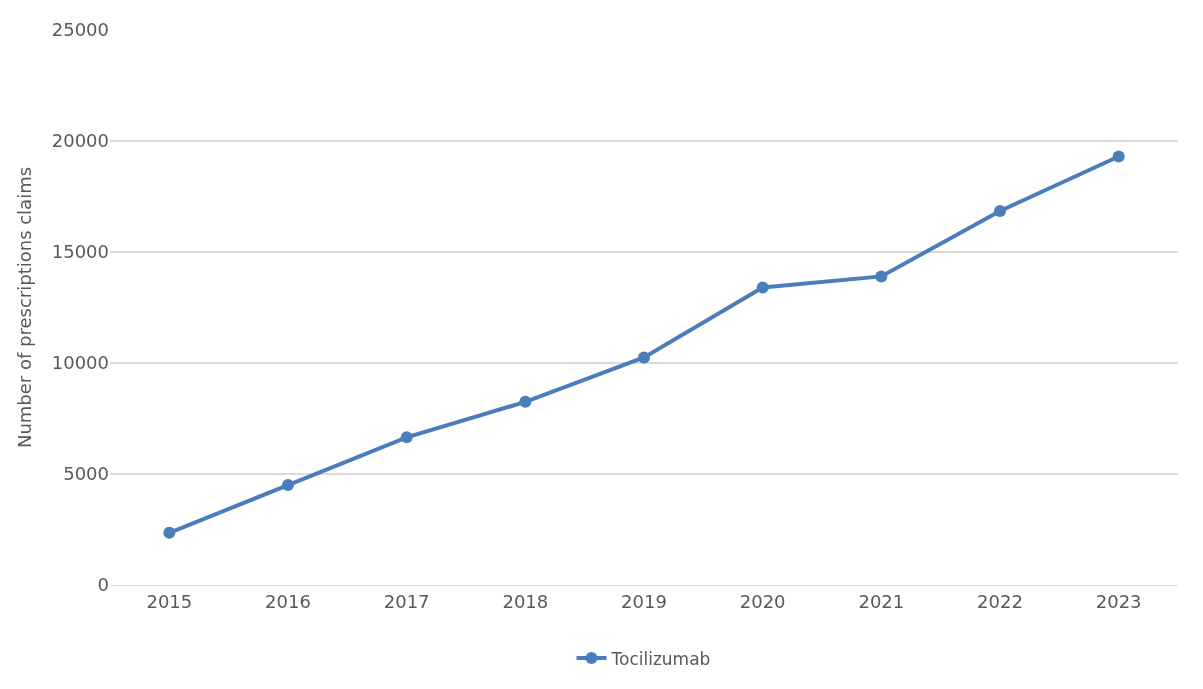 This screenshot has height=689, width=1203. Describe the element at coordinates (660, 658) in the screenshot. I see `legend-label: Tocilizumab` at that location.